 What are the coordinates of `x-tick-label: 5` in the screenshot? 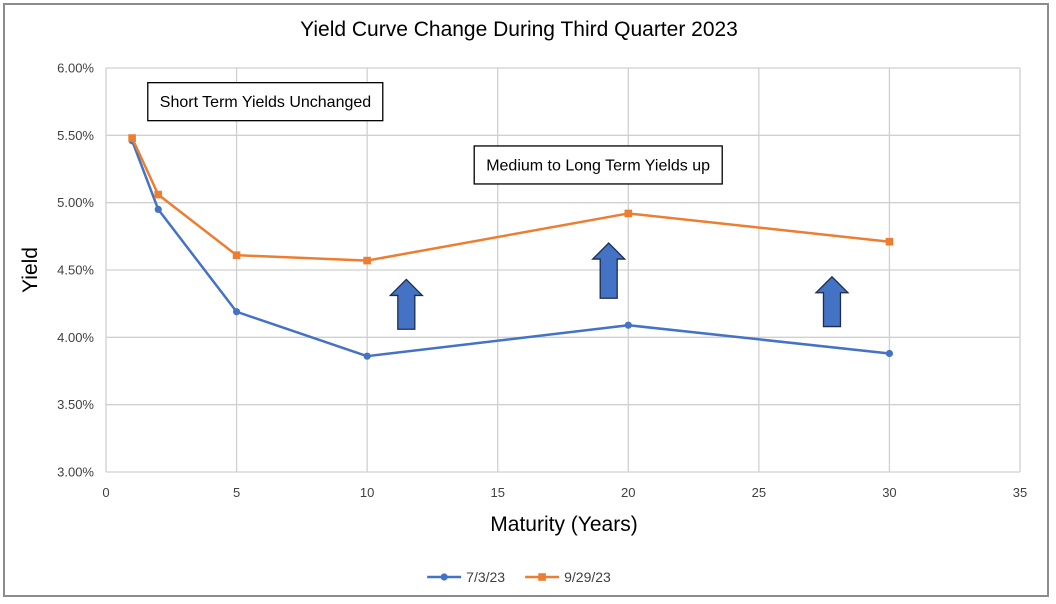 It's located at (236, 492).